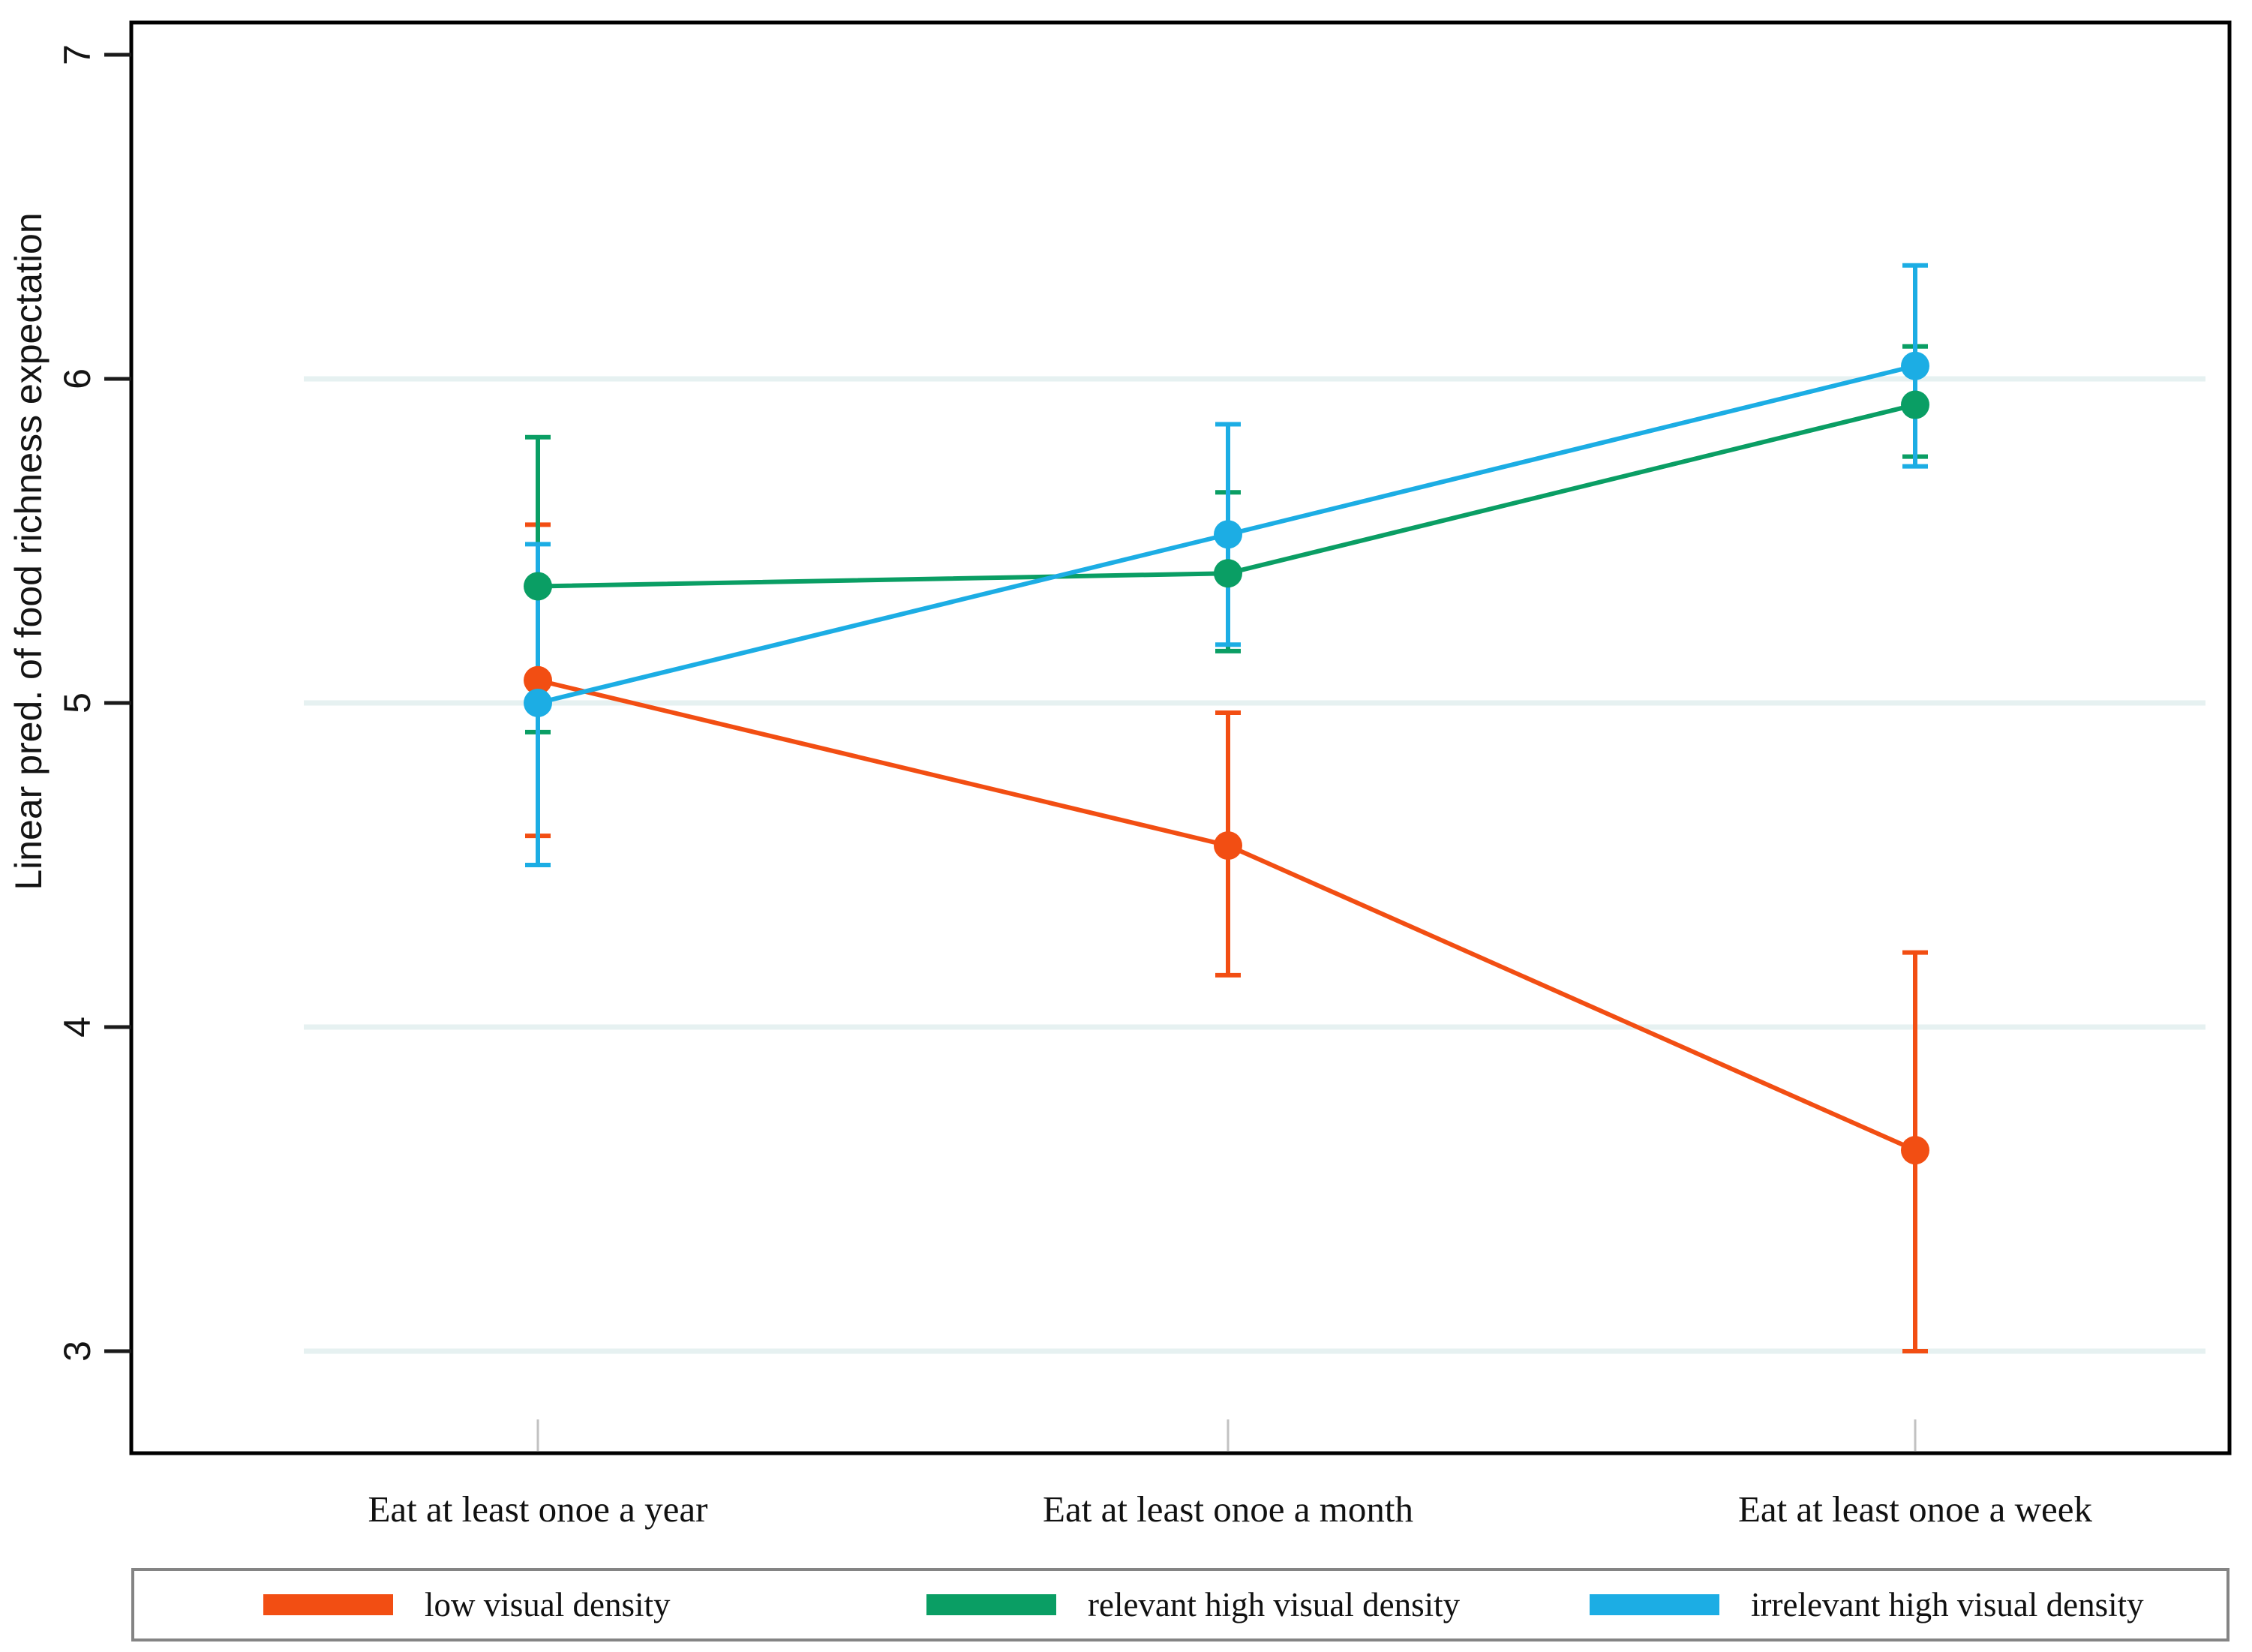 The width and height of the screenshot is (2252, 1652). What do you see at coordinates (1228, 846) in the screenshot?
I see `data-point-s0-c1` at bounding box center [1228, 846].